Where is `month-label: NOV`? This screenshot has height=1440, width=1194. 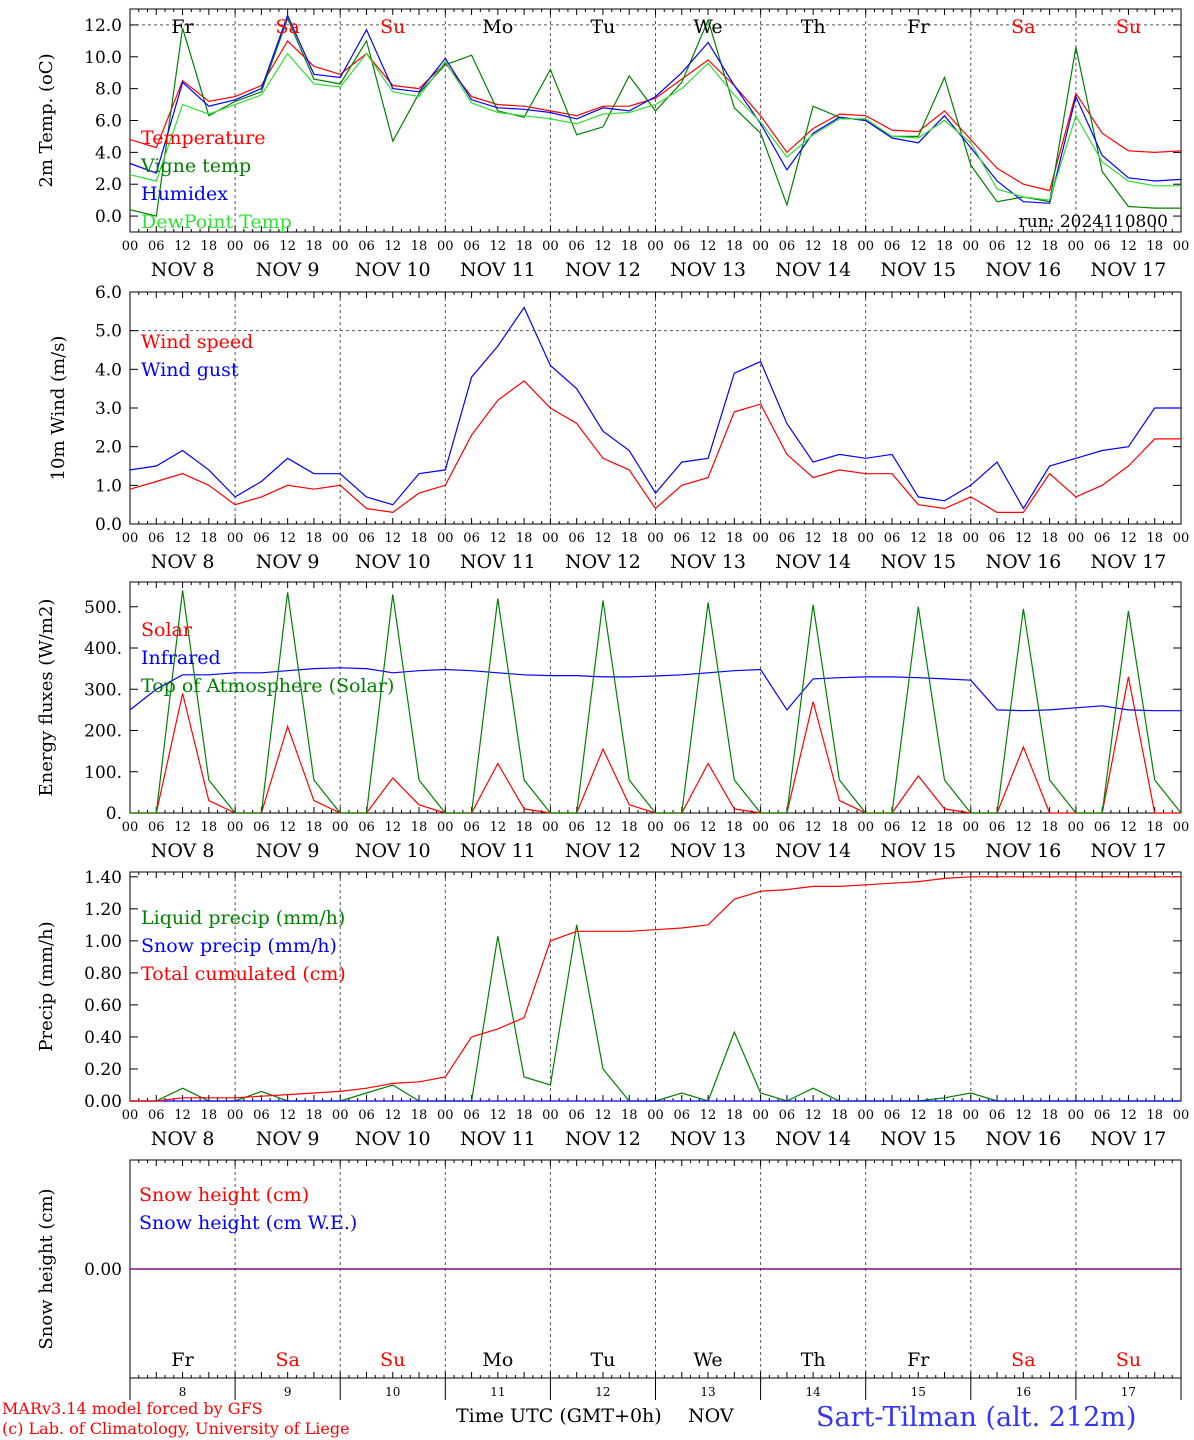
month-label: NOV is located at coordinates (711, 1416).